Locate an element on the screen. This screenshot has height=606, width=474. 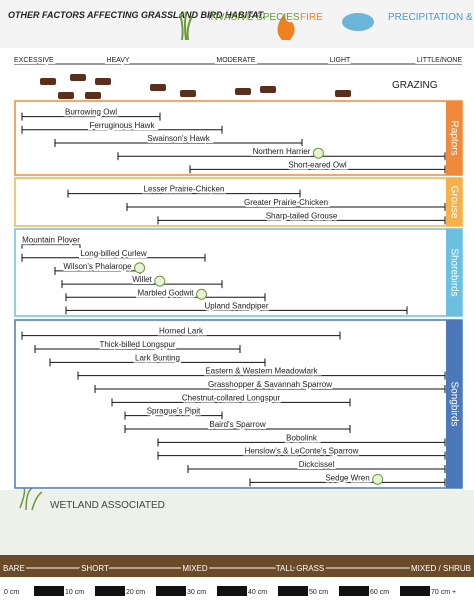
group-label: Raptors is located at coordinates (453, 137).